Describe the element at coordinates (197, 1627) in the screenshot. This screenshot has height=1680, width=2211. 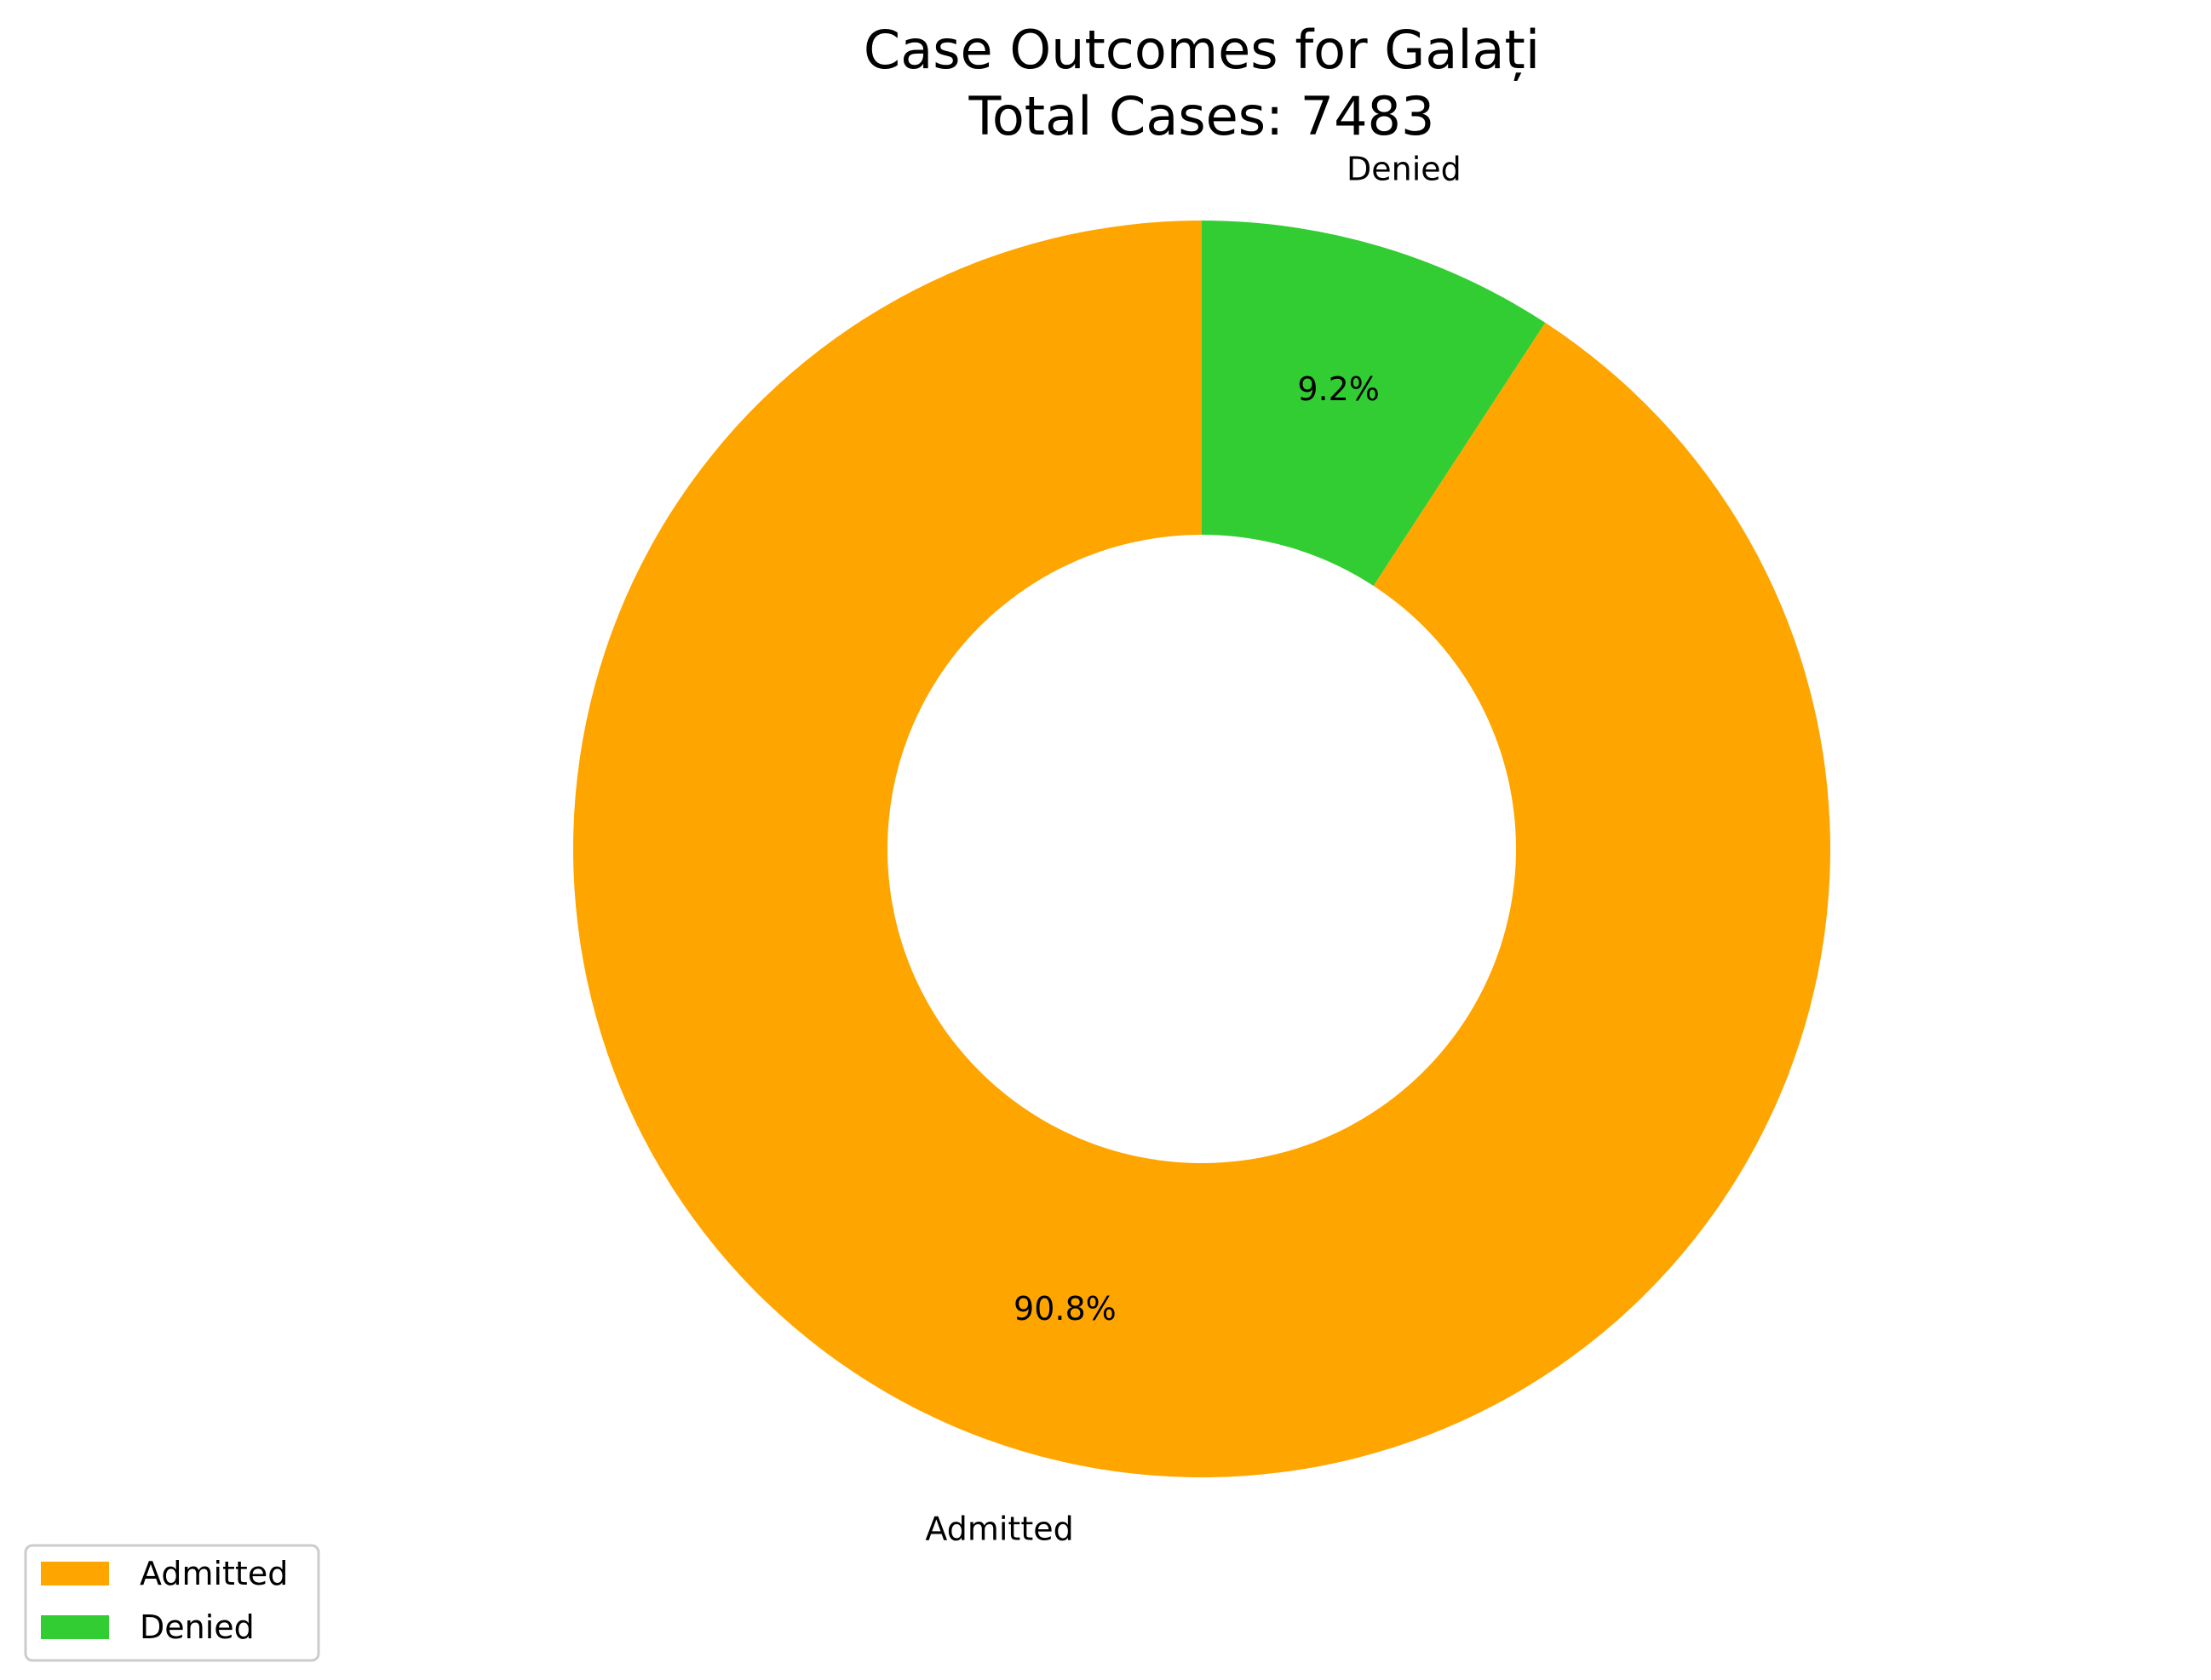
I see `legend-label-denied: Denied` at that location.